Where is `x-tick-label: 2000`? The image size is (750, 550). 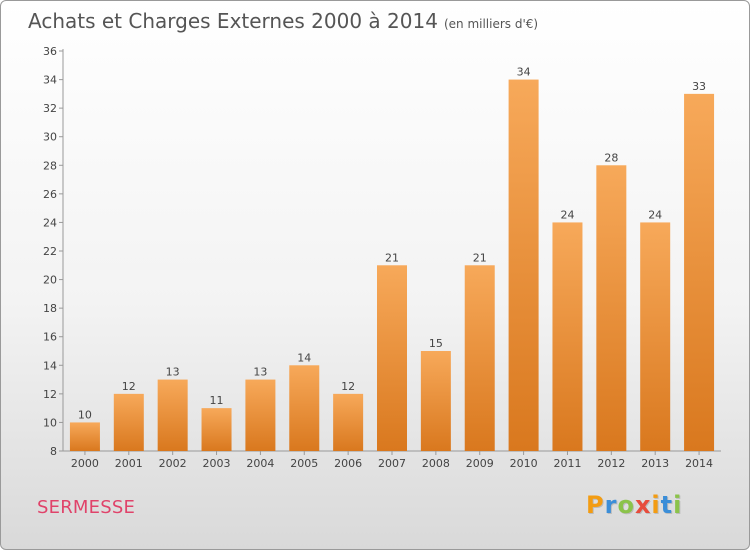
x-tick-label: 2000 is located at coordinates (85, 463).